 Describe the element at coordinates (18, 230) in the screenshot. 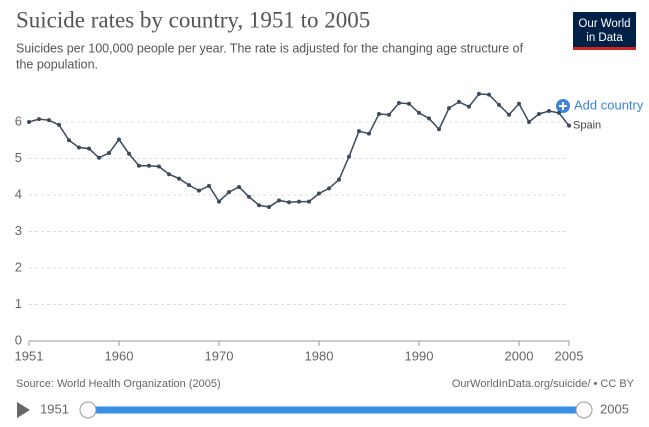

I see `y-tick-label: 3` at that location.